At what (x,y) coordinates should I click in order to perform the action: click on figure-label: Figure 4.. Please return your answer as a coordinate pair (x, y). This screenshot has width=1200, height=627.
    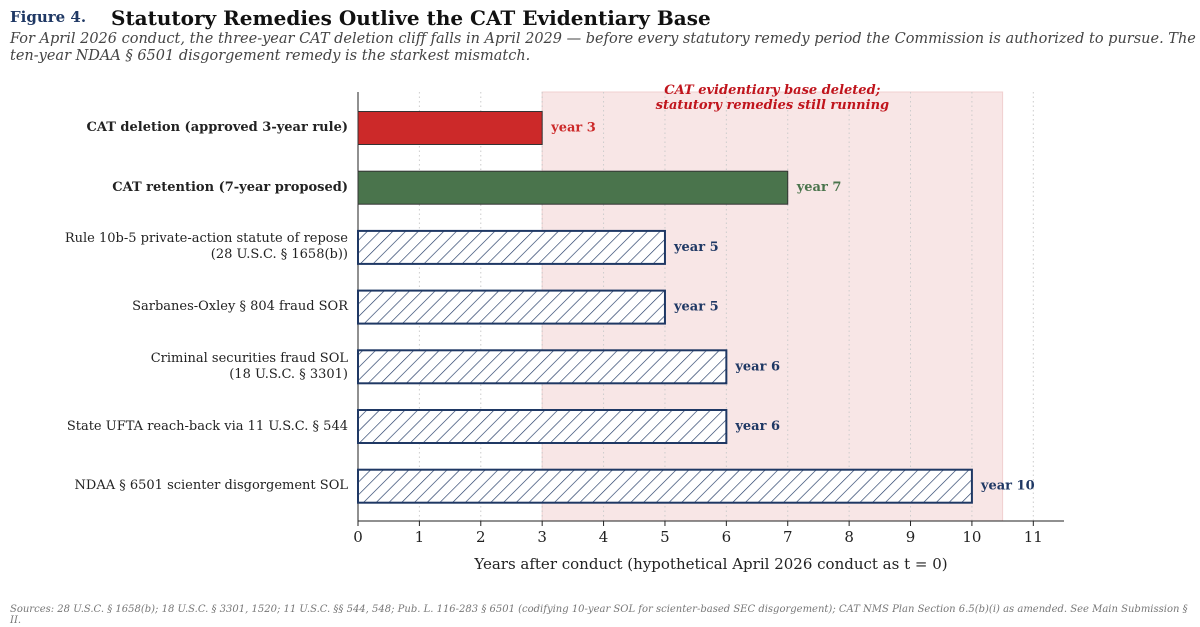
    Looking at the image, I should click on (48, 17).